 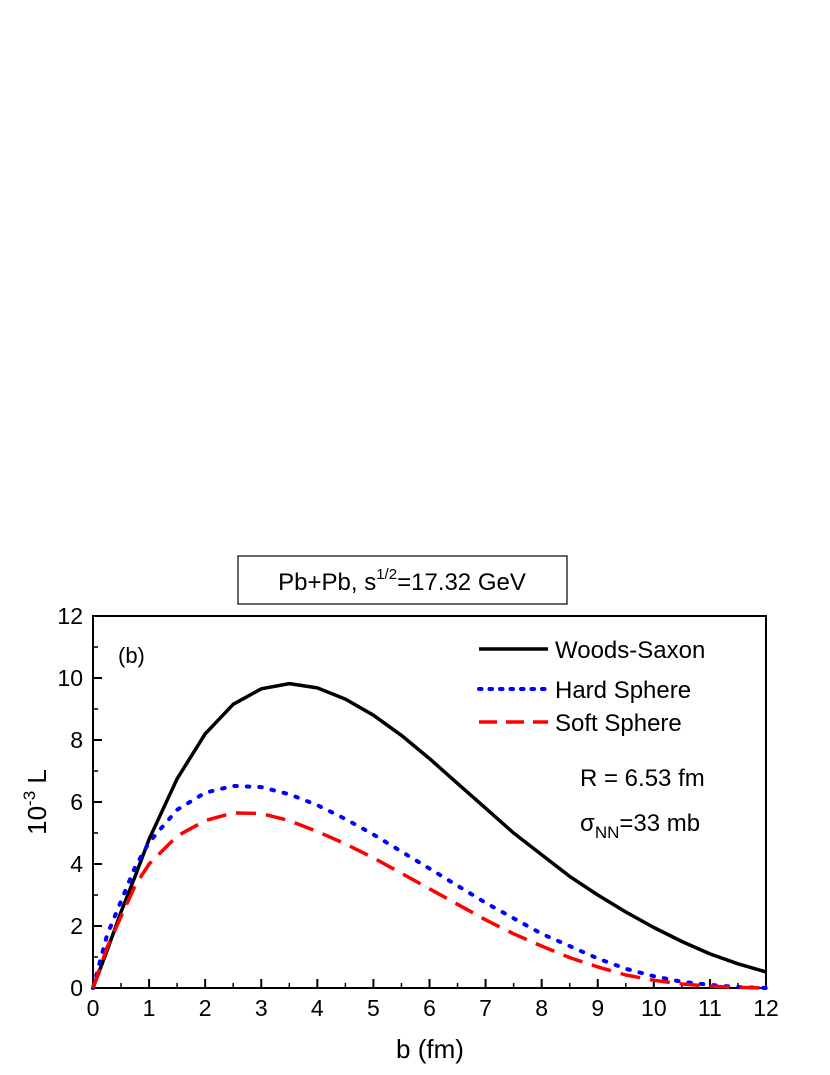 I want to click on y-axis-label-suffix: L, so click(x=37, y=780).